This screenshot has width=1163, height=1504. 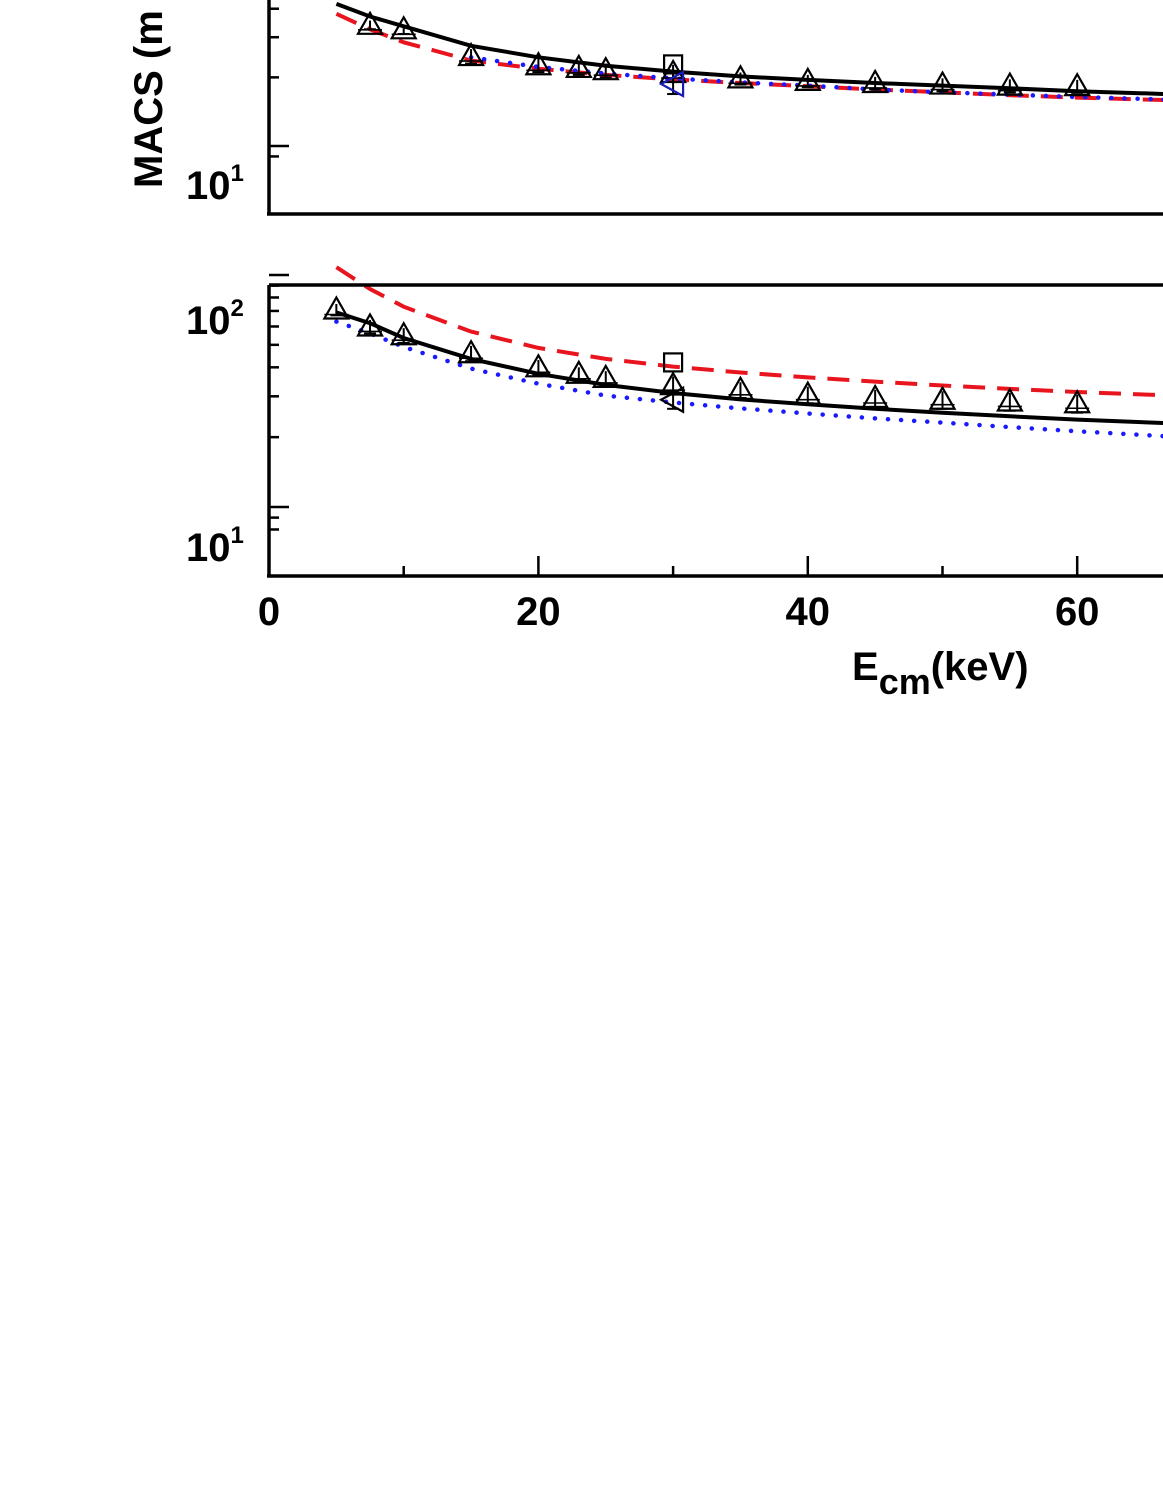 I want to click on lower-dotted-line, so click(x=748, y=379).